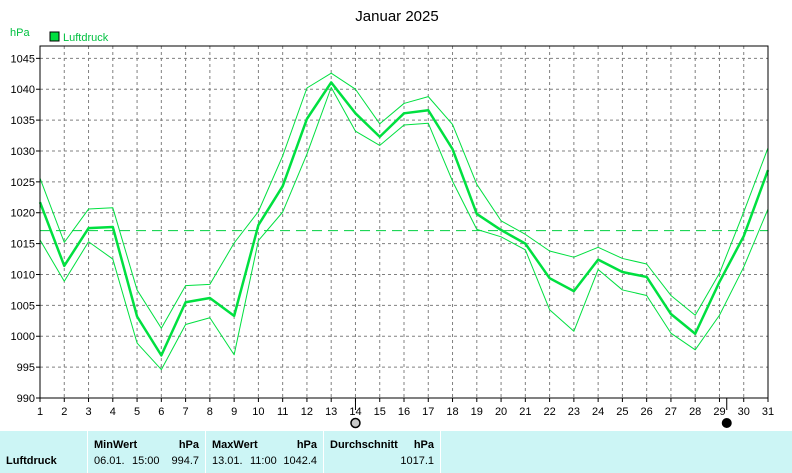 Image resolution: width=792 pixels, height=473 pixels. What do you see at coordinates (188, 445) in the screenshot?
I see `min-unit: hPa` at bounding box center [188, 445].